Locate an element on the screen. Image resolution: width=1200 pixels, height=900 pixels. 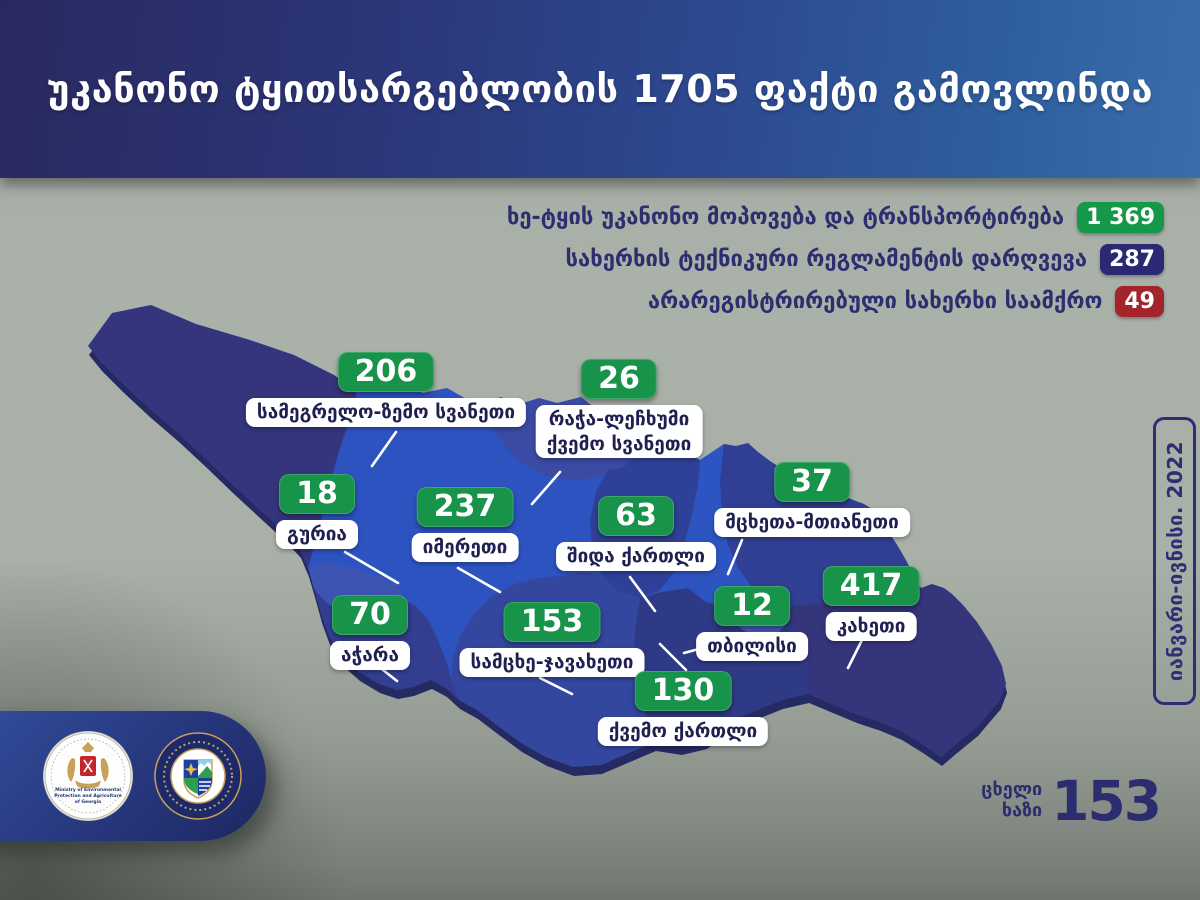
region-marker-adjara: 70 აჭარა is located at coordinates (370, 632).